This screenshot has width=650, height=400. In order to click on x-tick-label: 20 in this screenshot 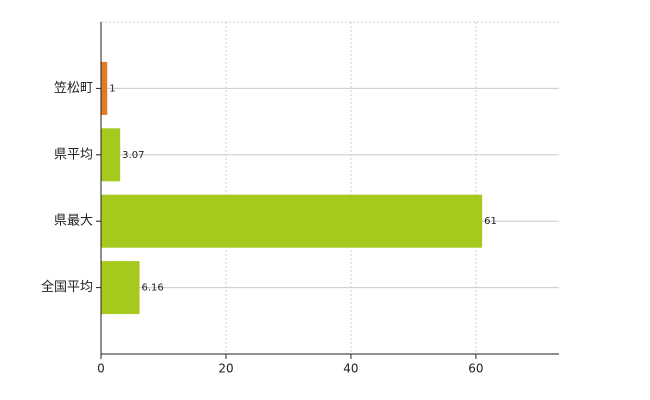, I will do `click(225, 369)`.